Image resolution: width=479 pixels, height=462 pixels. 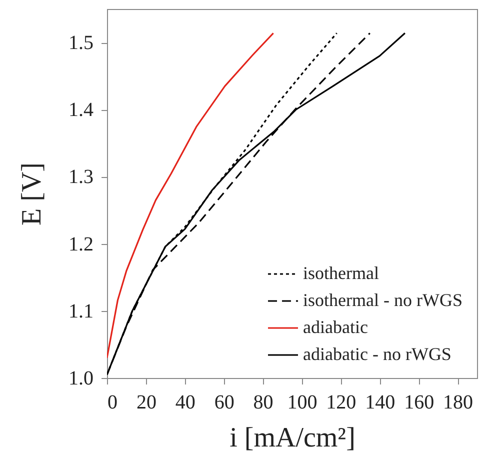 What do you see at coordinates (341, 403) in the screenshot?
I see `x-tick-label: 120` at bounding box center [341, 403].